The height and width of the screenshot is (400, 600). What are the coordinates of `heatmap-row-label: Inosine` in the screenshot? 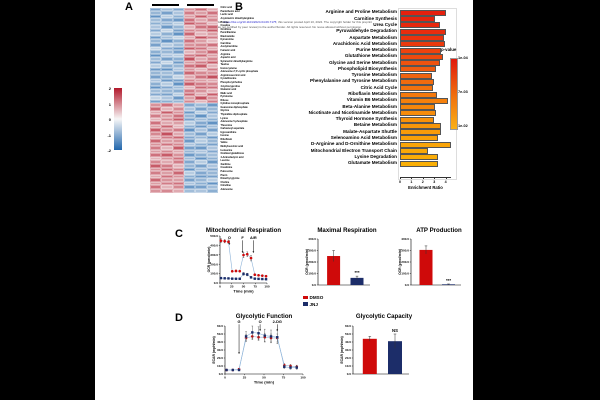 It's located at (224, 136).